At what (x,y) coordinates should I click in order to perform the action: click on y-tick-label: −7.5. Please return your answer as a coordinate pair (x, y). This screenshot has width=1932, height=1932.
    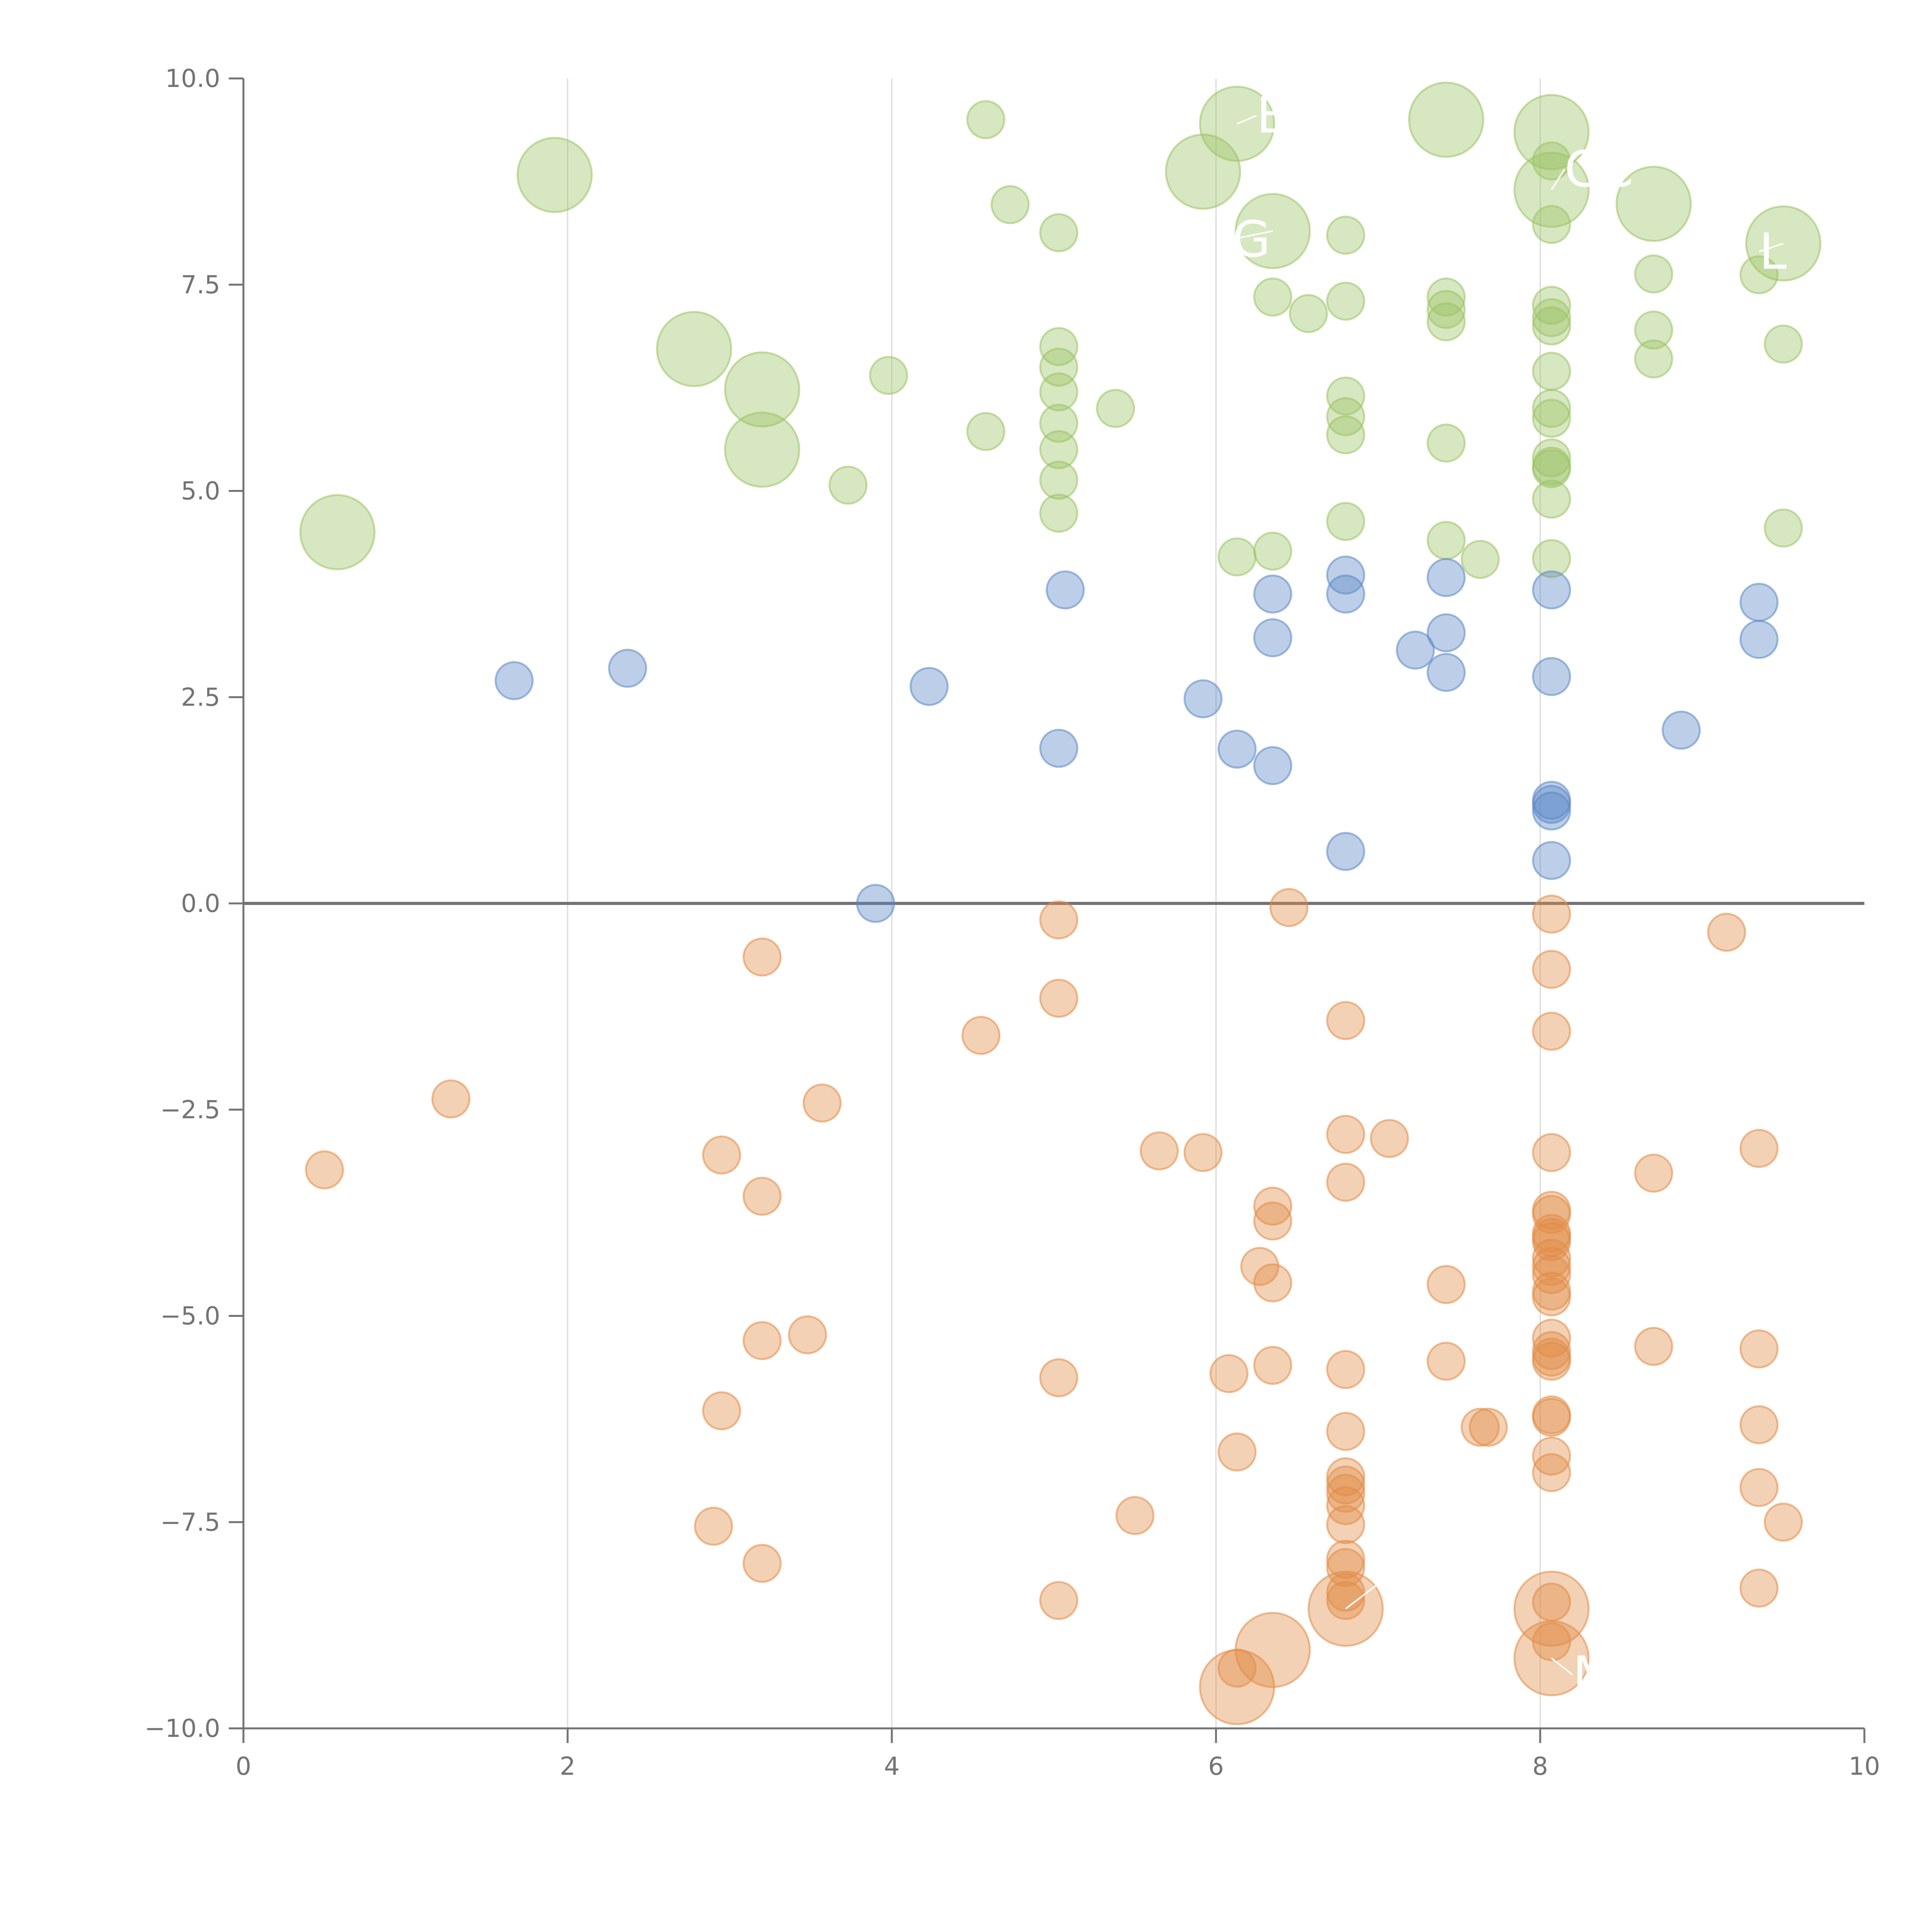
    Looking at the image, I should click on (190, 1523).